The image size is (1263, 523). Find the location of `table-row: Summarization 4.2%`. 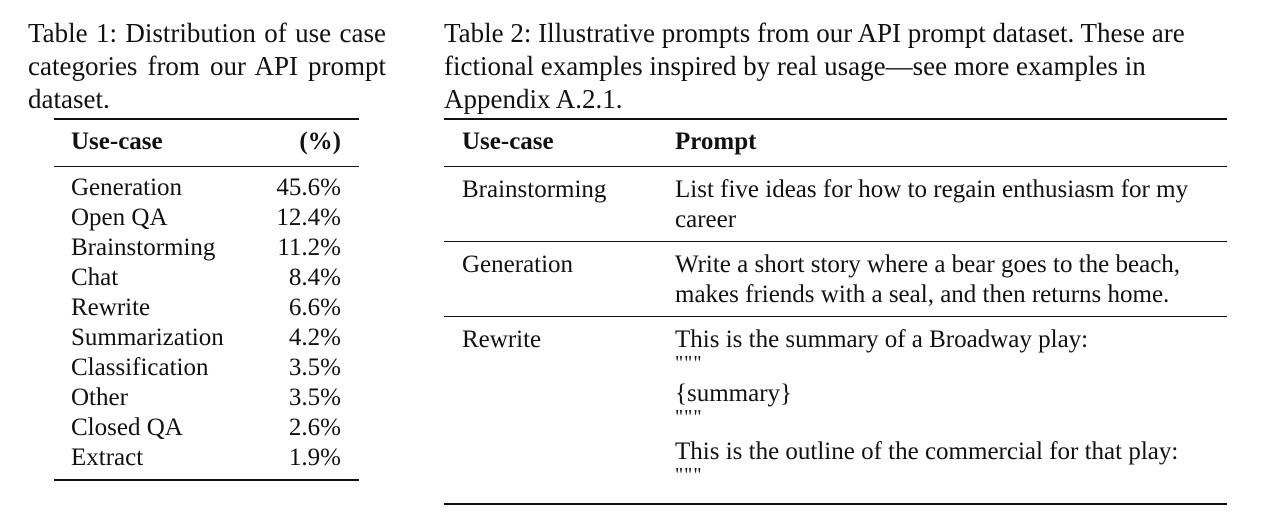

table-row: Summarization 4.2% is located at coordinates (206, 338).